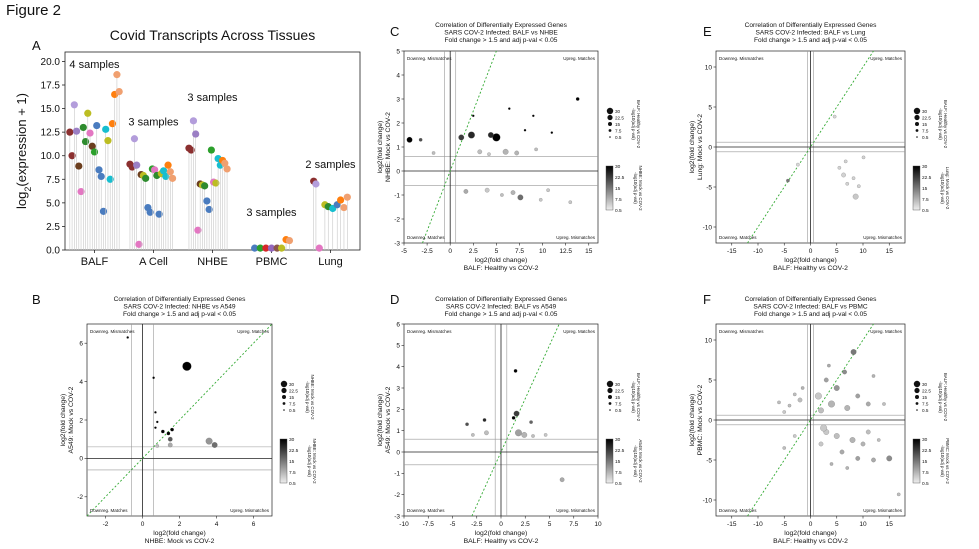  Describe the element at coordinates (388, 147) in the screenshot. I see `y-axis-label: NHBE: Mock vs COV-2` at that location.